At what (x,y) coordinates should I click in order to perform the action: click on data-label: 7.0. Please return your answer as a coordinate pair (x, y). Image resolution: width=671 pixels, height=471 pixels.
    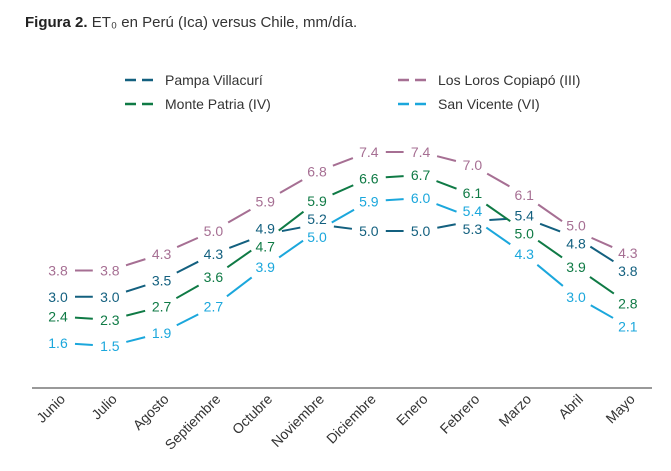
    Looking at the image, I should click on (473, 165).